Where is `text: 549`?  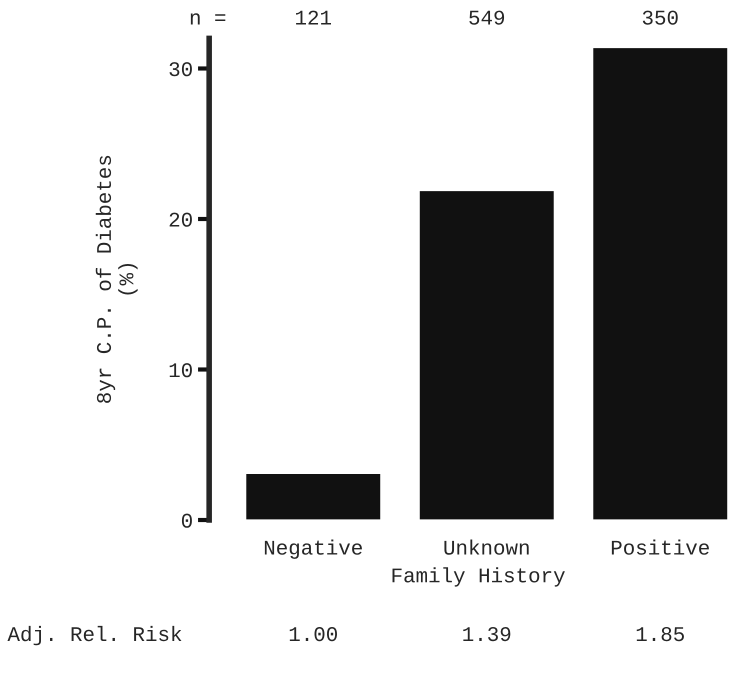
text: 549 is located at coordinates (486, 17).